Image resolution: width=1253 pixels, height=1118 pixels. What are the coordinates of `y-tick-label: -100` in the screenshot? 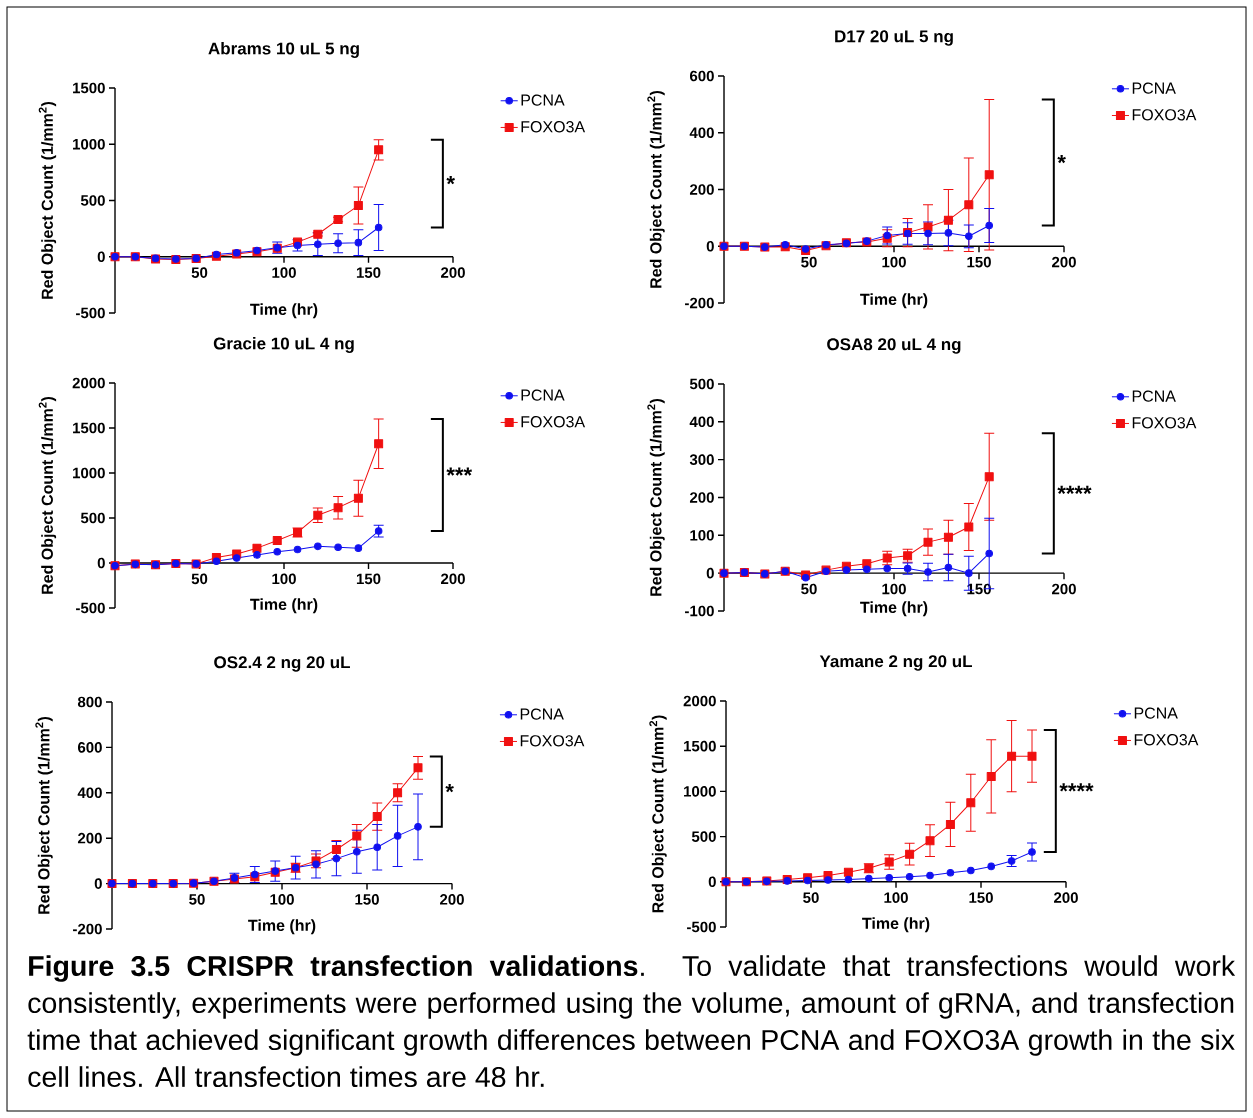 It's located at (699, 611).